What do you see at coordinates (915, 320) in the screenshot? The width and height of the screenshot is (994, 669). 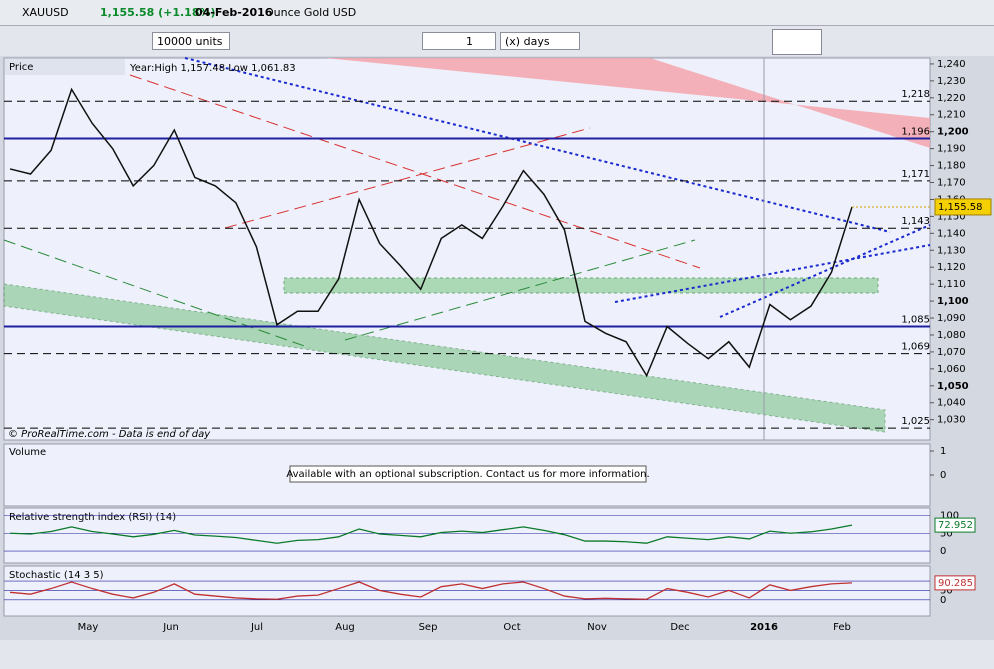 I see `level-label: 1,085` at bounding box center [915, 320].